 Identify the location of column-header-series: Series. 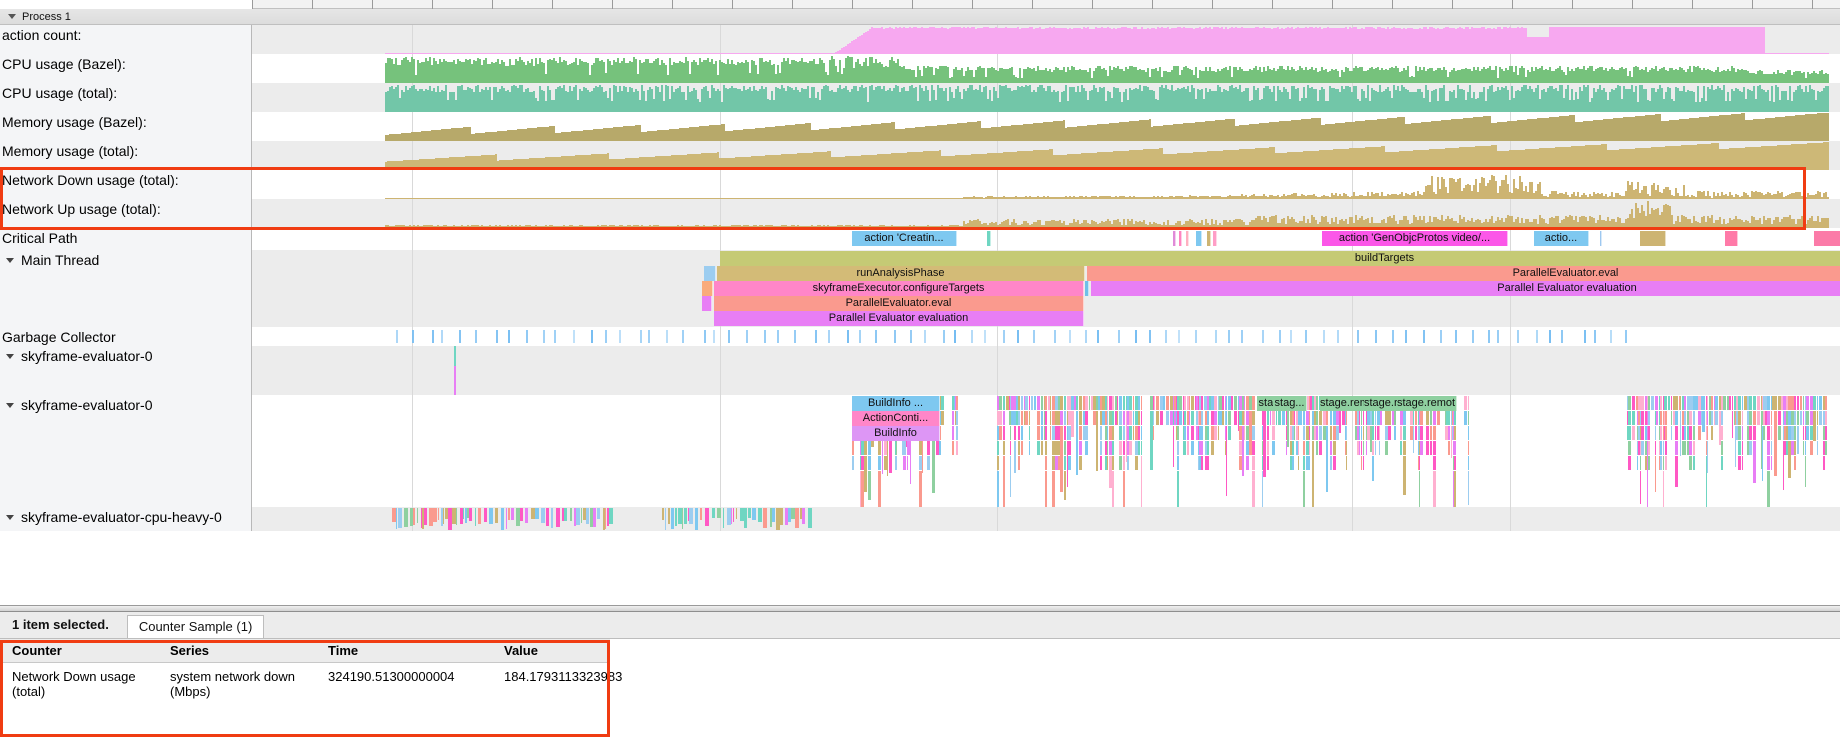
(237, 651).